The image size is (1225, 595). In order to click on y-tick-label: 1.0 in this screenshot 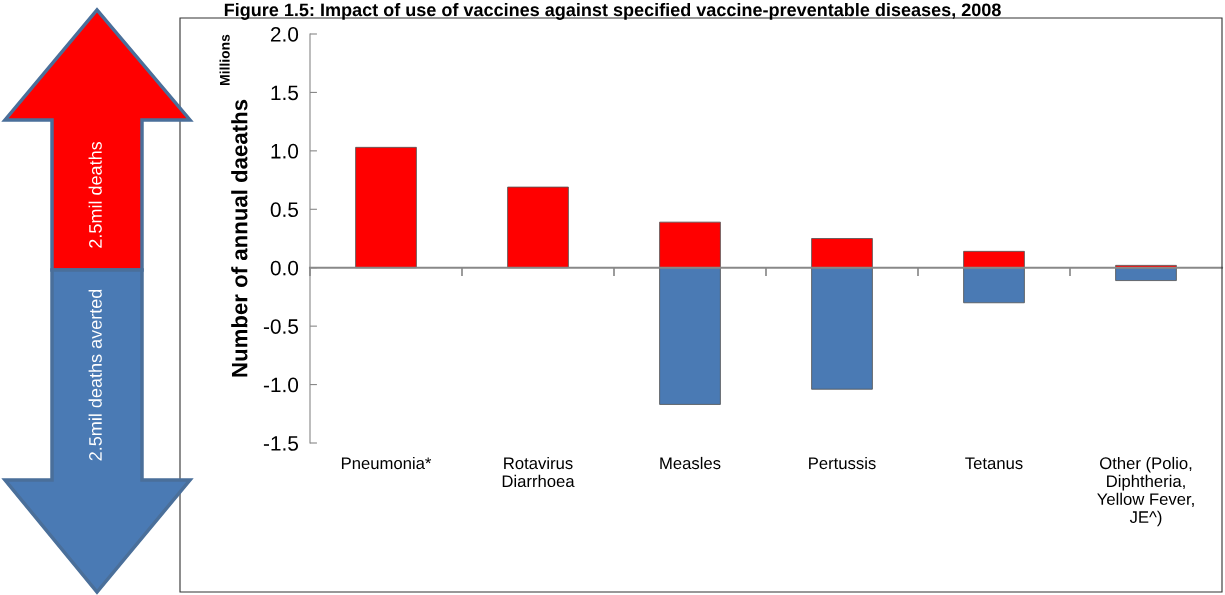, I will do `click(285, 151)`.